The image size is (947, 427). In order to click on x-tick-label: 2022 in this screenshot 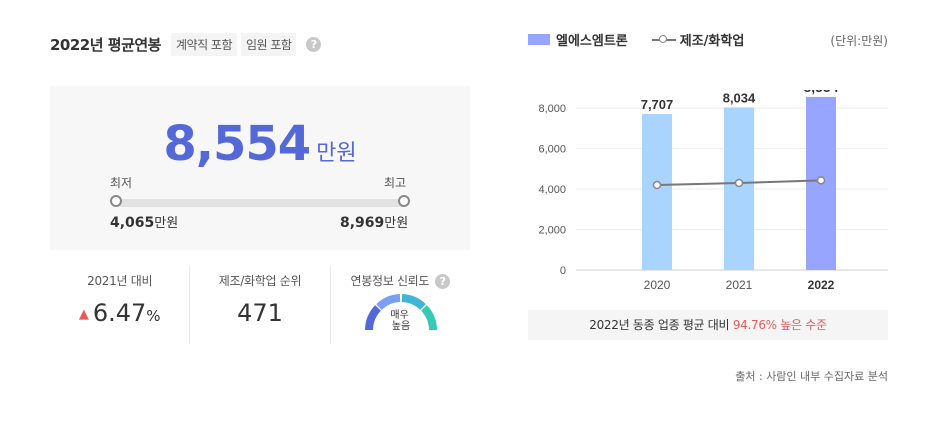, I will do `click(821, 285)`.